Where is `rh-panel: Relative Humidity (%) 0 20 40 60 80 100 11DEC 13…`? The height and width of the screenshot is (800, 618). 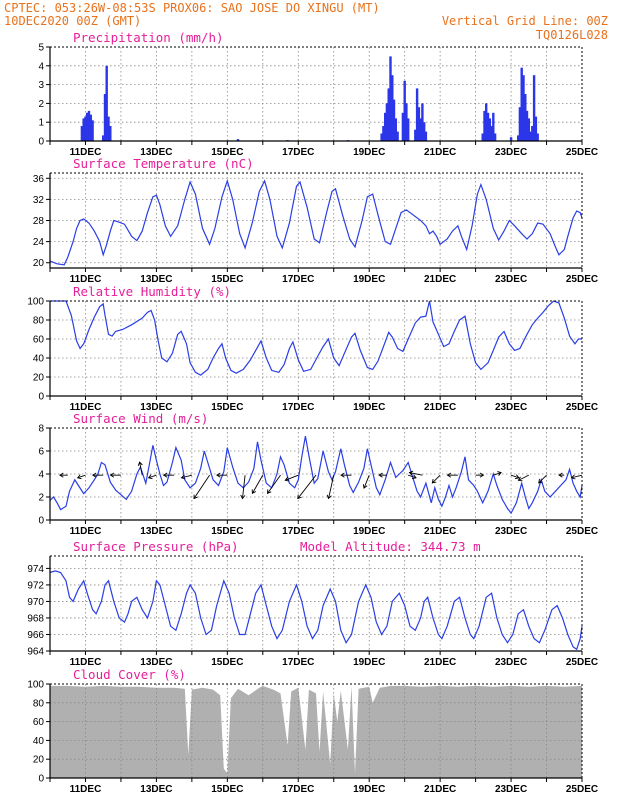
rh-panel: Relative Humidity (%) 0 20 40 60 80 100 11DEC 13… is located at coordinates (312, 348).